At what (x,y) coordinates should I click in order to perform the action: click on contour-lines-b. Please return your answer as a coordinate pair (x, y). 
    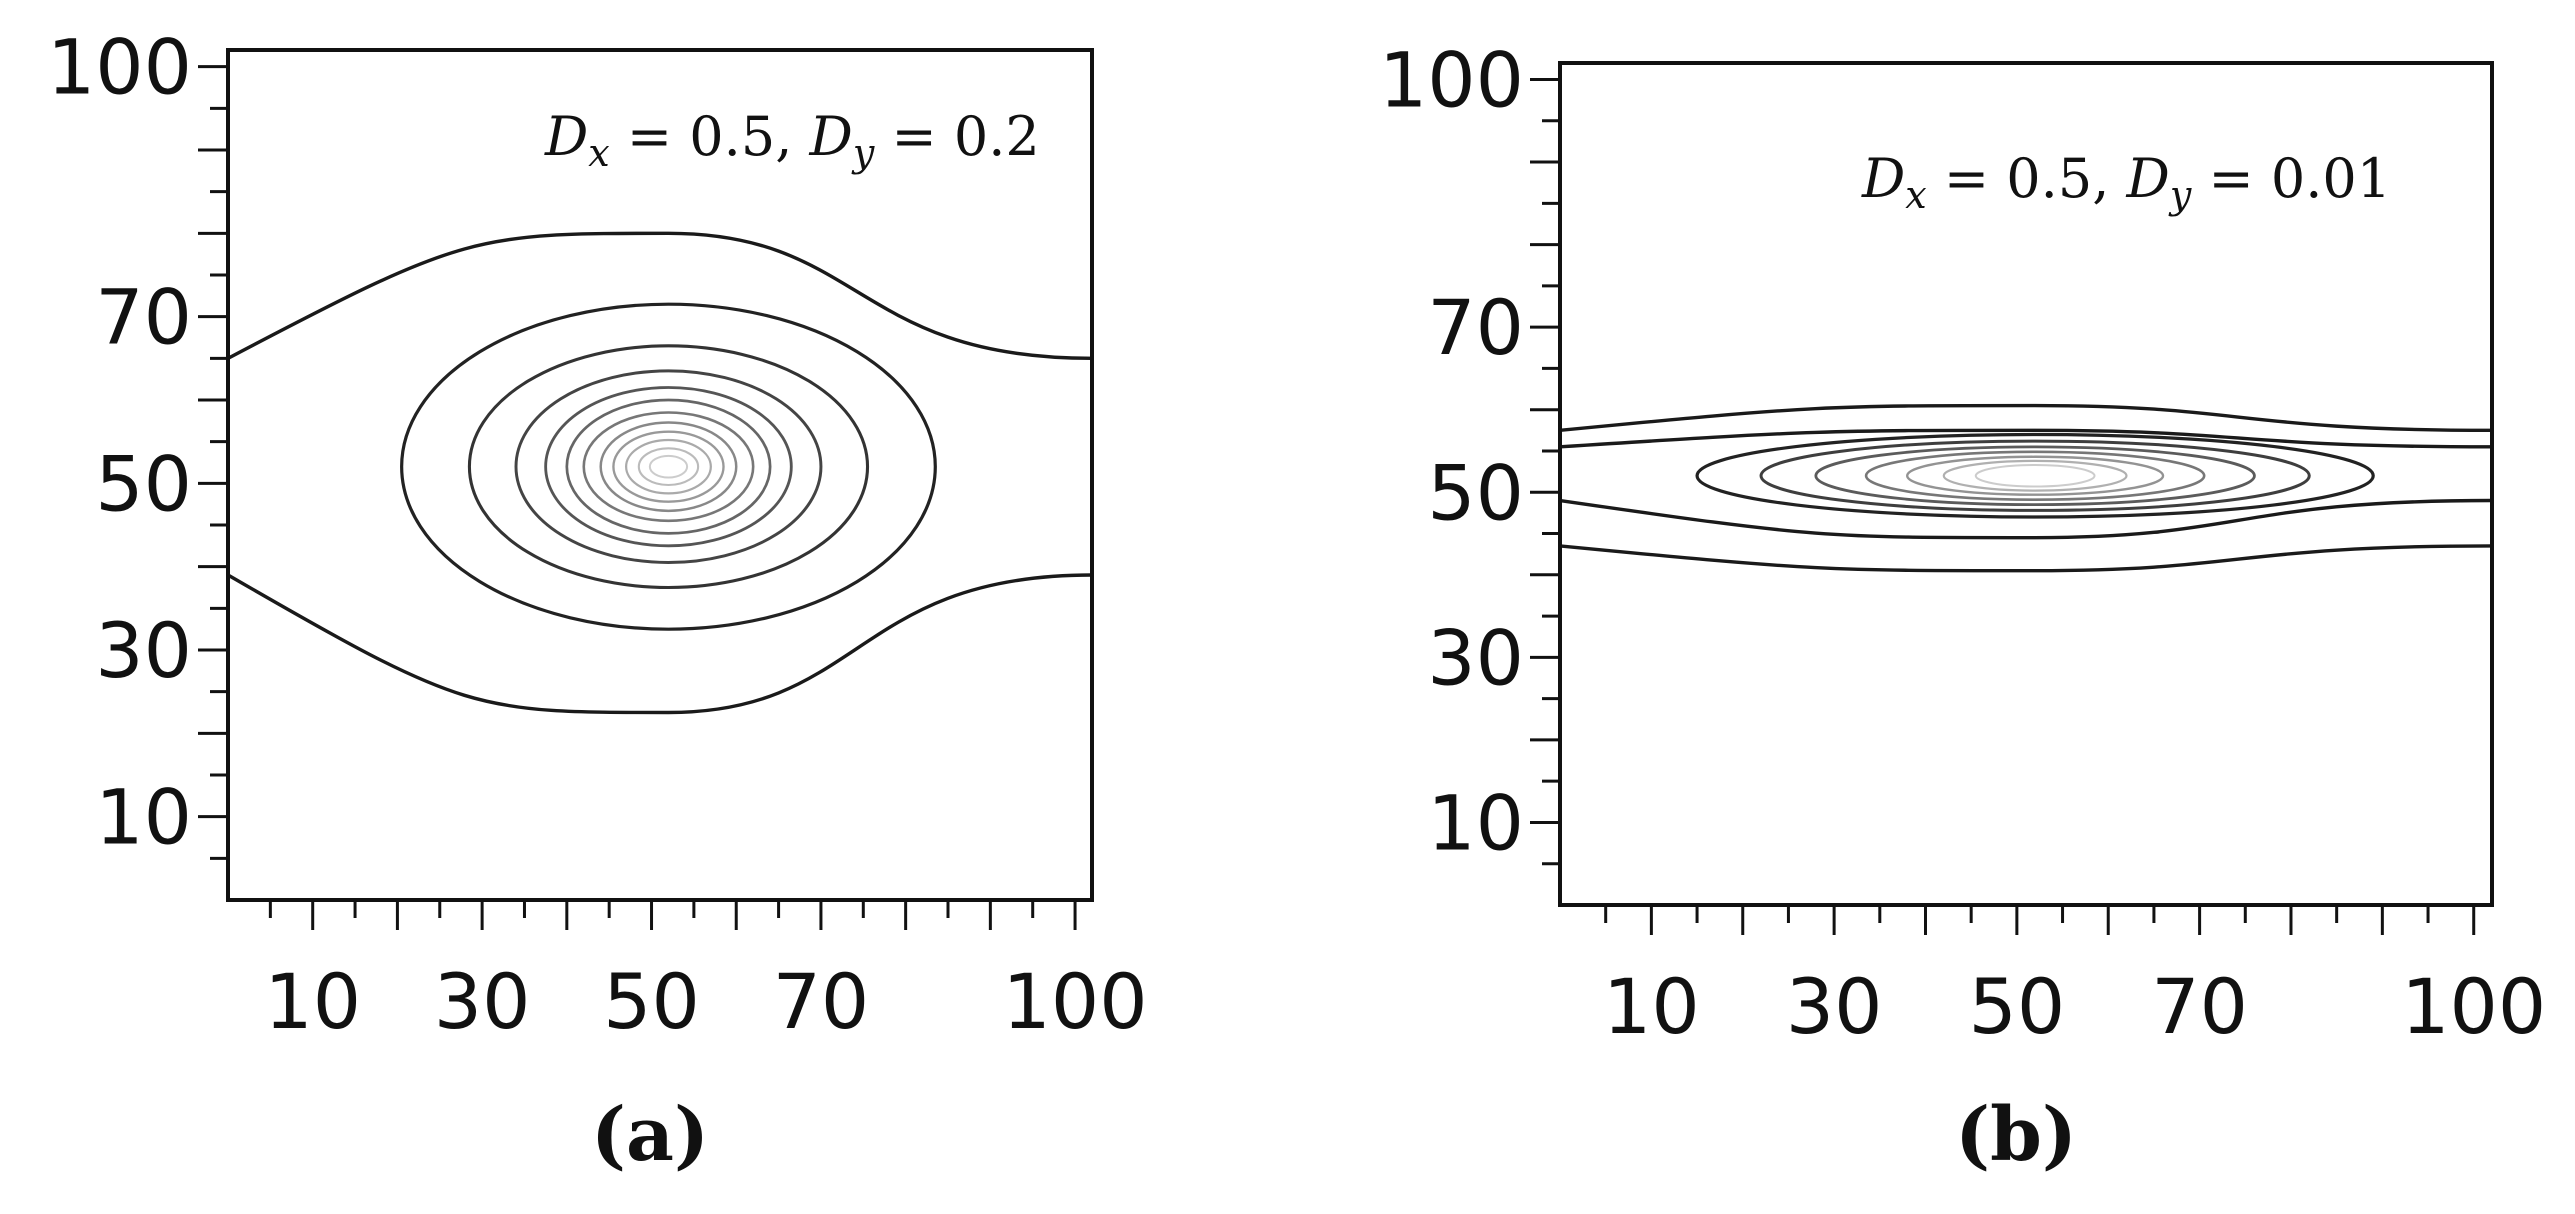
    Looking at the image, I should click on (2026, 488).